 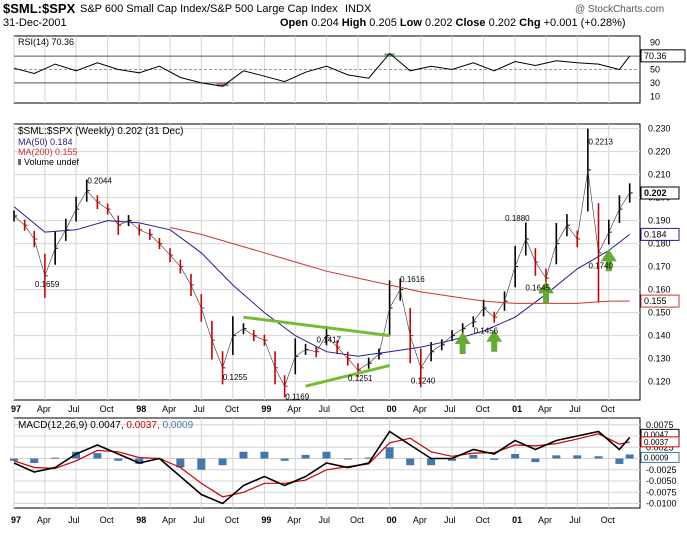 I want to click on rsi-tick-label: 10, so click(x=655, y=96).